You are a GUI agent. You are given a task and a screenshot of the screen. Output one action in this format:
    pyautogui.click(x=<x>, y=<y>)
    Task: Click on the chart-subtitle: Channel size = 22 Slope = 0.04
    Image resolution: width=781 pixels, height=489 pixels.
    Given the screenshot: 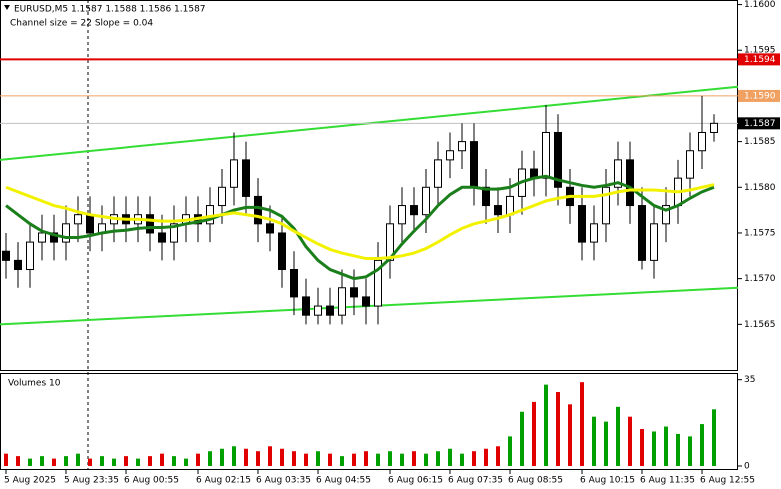 What is the action you would take?
    pyautogui.click(x=81, y=24)
    